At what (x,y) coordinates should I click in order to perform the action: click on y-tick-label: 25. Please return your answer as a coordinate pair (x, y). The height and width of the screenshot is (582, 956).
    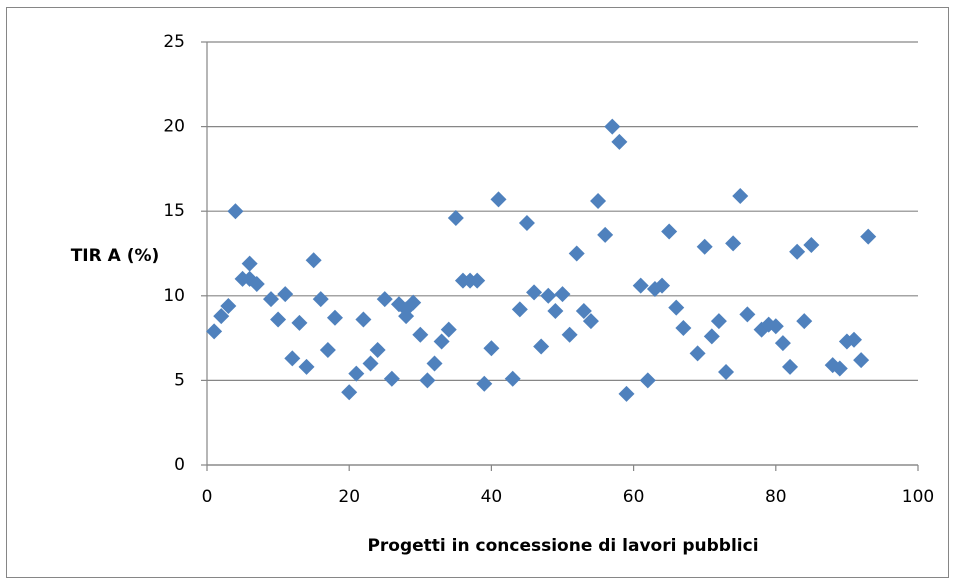
    Looking at the image, I should click on (174, 42).